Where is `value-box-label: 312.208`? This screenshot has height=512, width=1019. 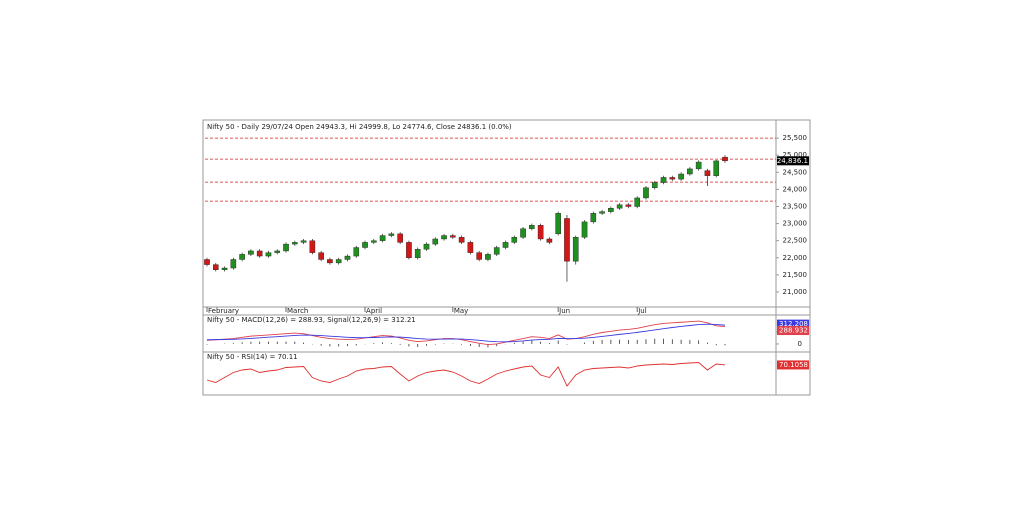
value-box-label: 312.208 is located at coordinates (793, 324).